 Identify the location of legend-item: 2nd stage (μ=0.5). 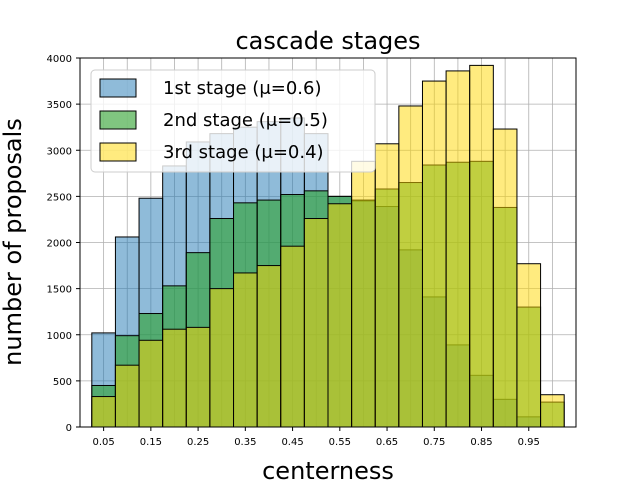
(213, 120).